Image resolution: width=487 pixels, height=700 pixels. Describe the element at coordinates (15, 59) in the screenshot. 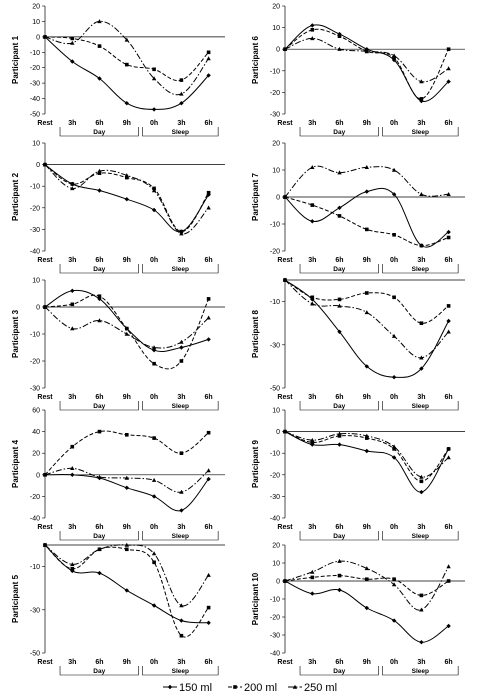

I see `y-axis-label: Participant 1` at that location.